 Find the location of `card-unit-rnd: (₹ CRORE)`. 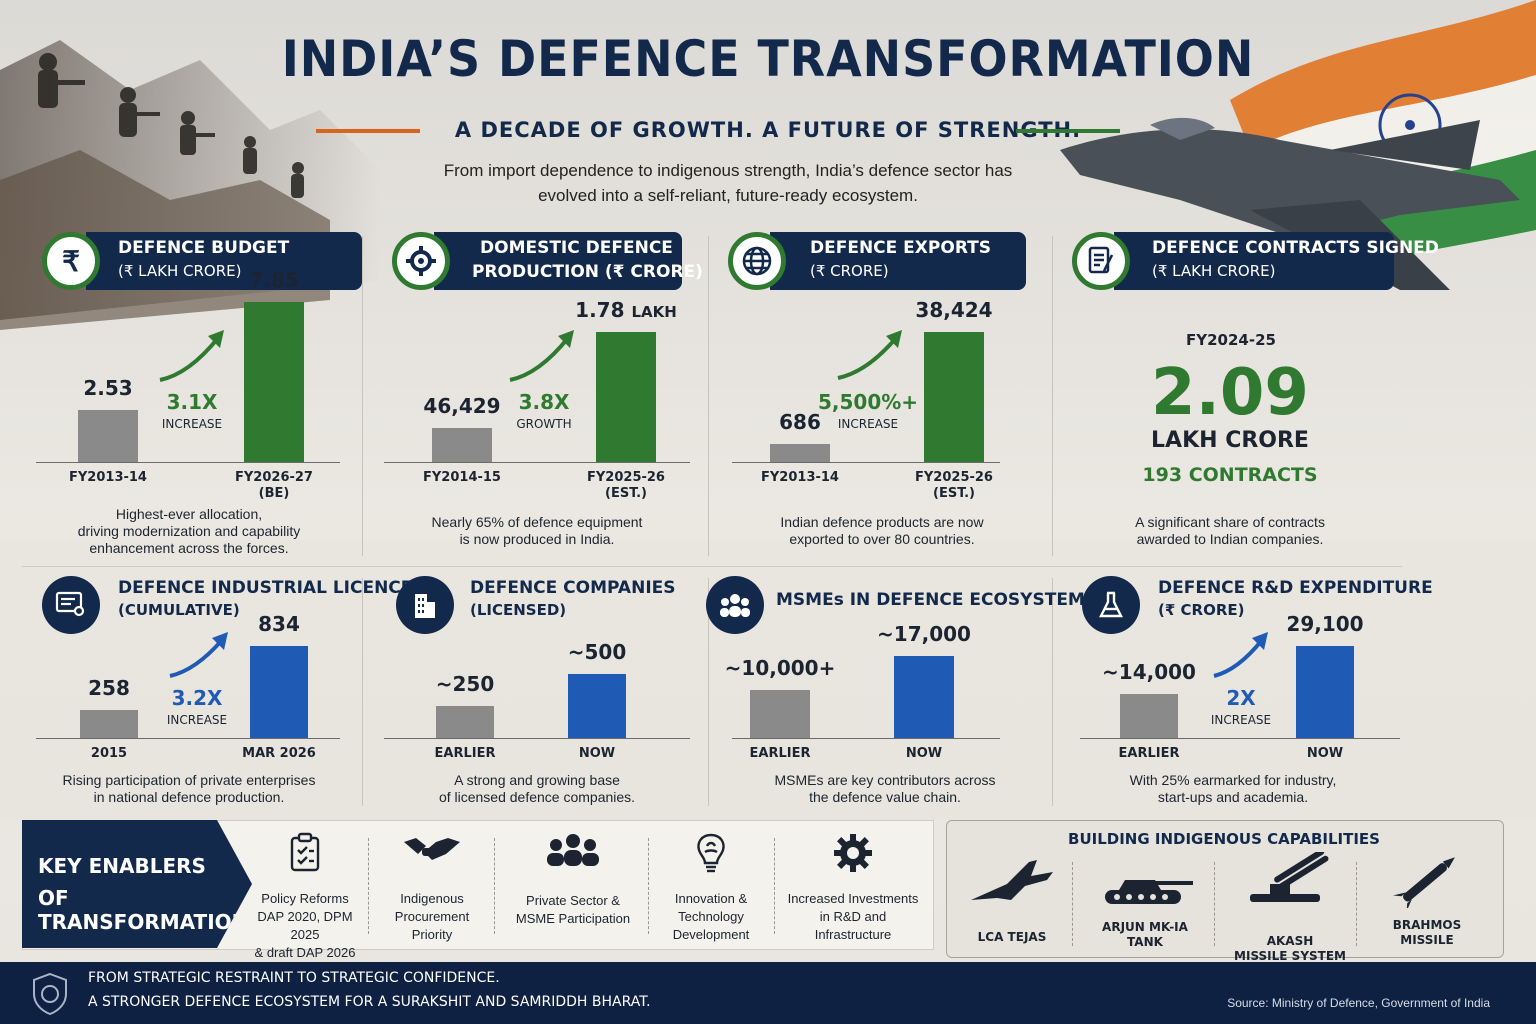

card-unit-rnd: (₹ CRORE) is located at coordinates (1201, 610).